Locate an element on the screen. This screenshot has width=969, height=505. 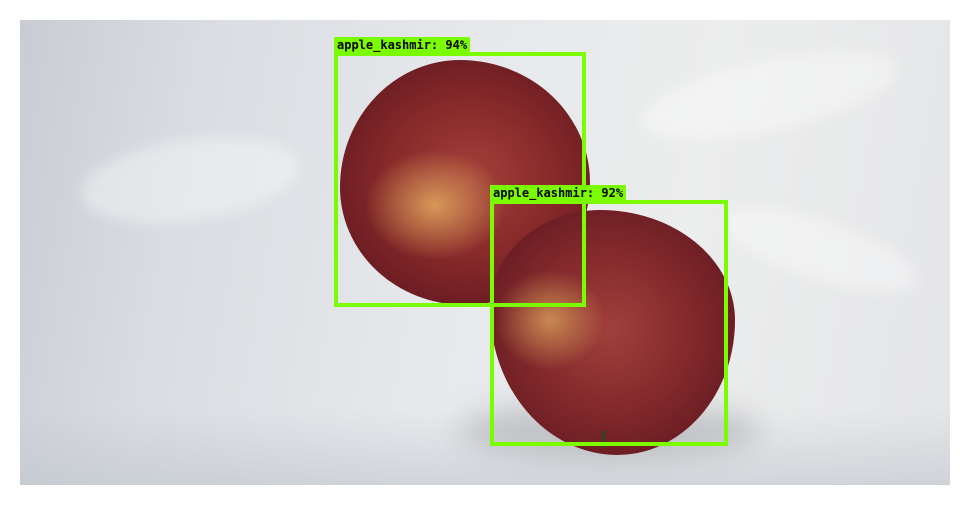
detection-label: apple_kashmir: 92% is located at coordinates (558, 193).